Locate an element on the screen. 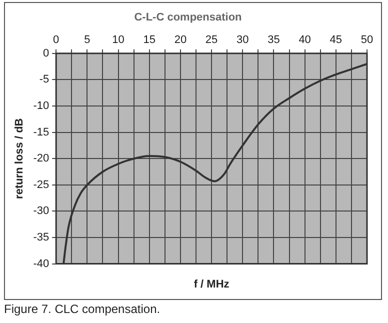 This screenshot has height=323, width=388. y-tick-label: -20 is located at coordinates (41, 158).